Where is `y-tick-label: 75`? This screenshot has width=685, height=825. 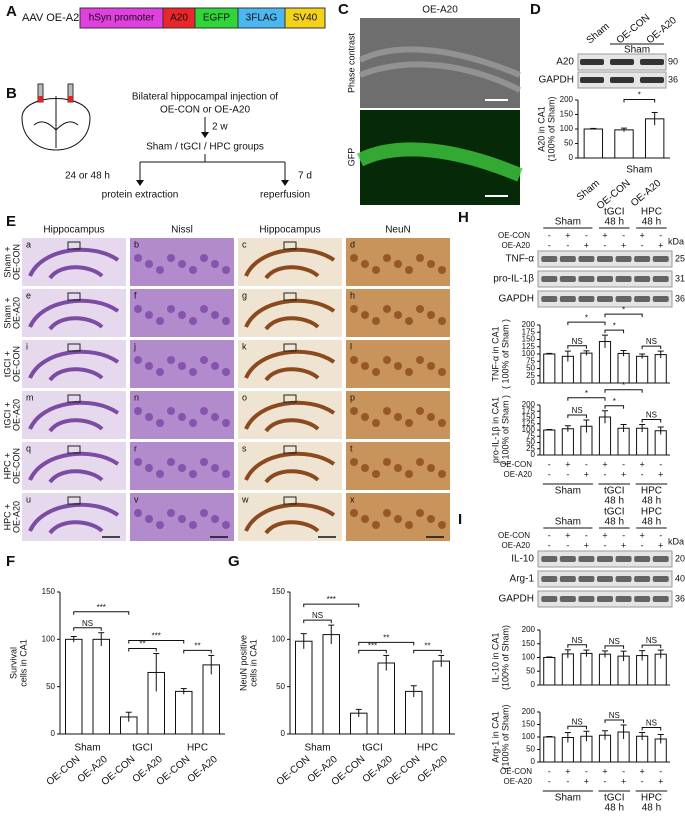 y-tick-label: 75 is located at coordinates (530, 435).